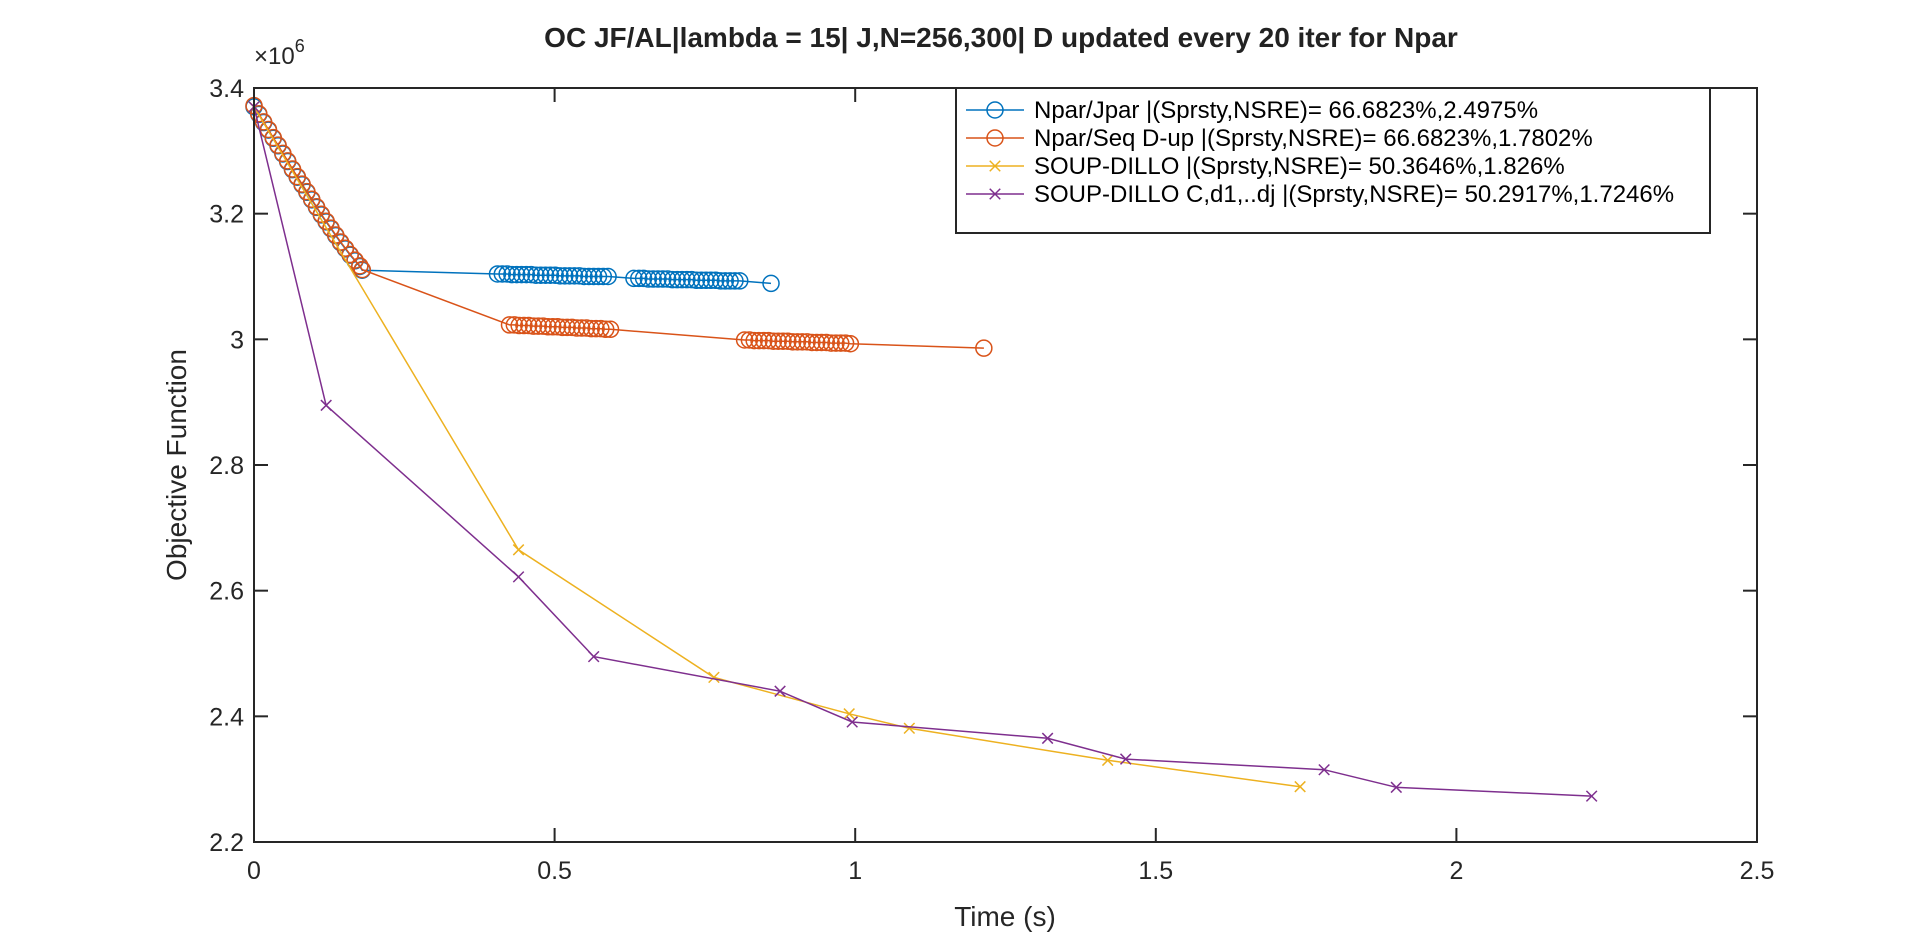 Image resolution: width=1920 pixels, height=936 pixels. I want to click on x-tick-label: 2.5, so click(1757, 871).